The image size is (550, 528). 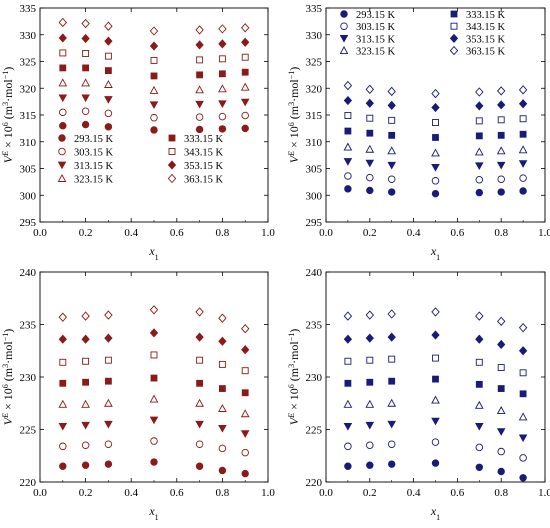 What do you see at coordinates (94, 166) in the screenshot?
I see `legend-label: 313.15 K` at bounding box center [94, 166].